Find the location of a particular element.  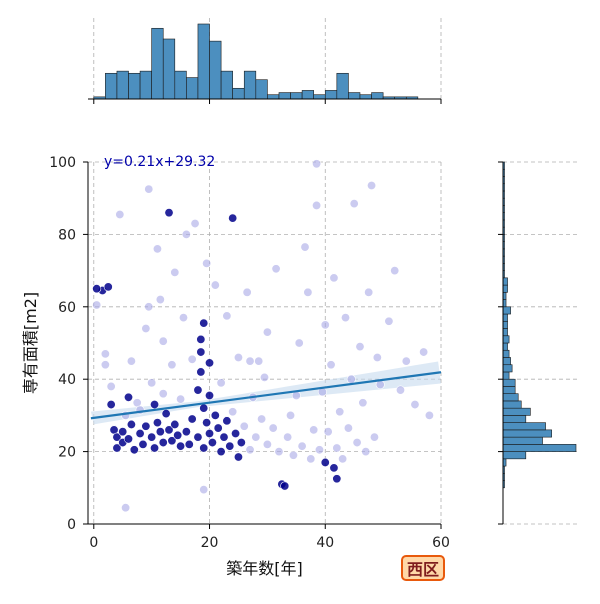

top-histogram is located at coordinates (256, 61).